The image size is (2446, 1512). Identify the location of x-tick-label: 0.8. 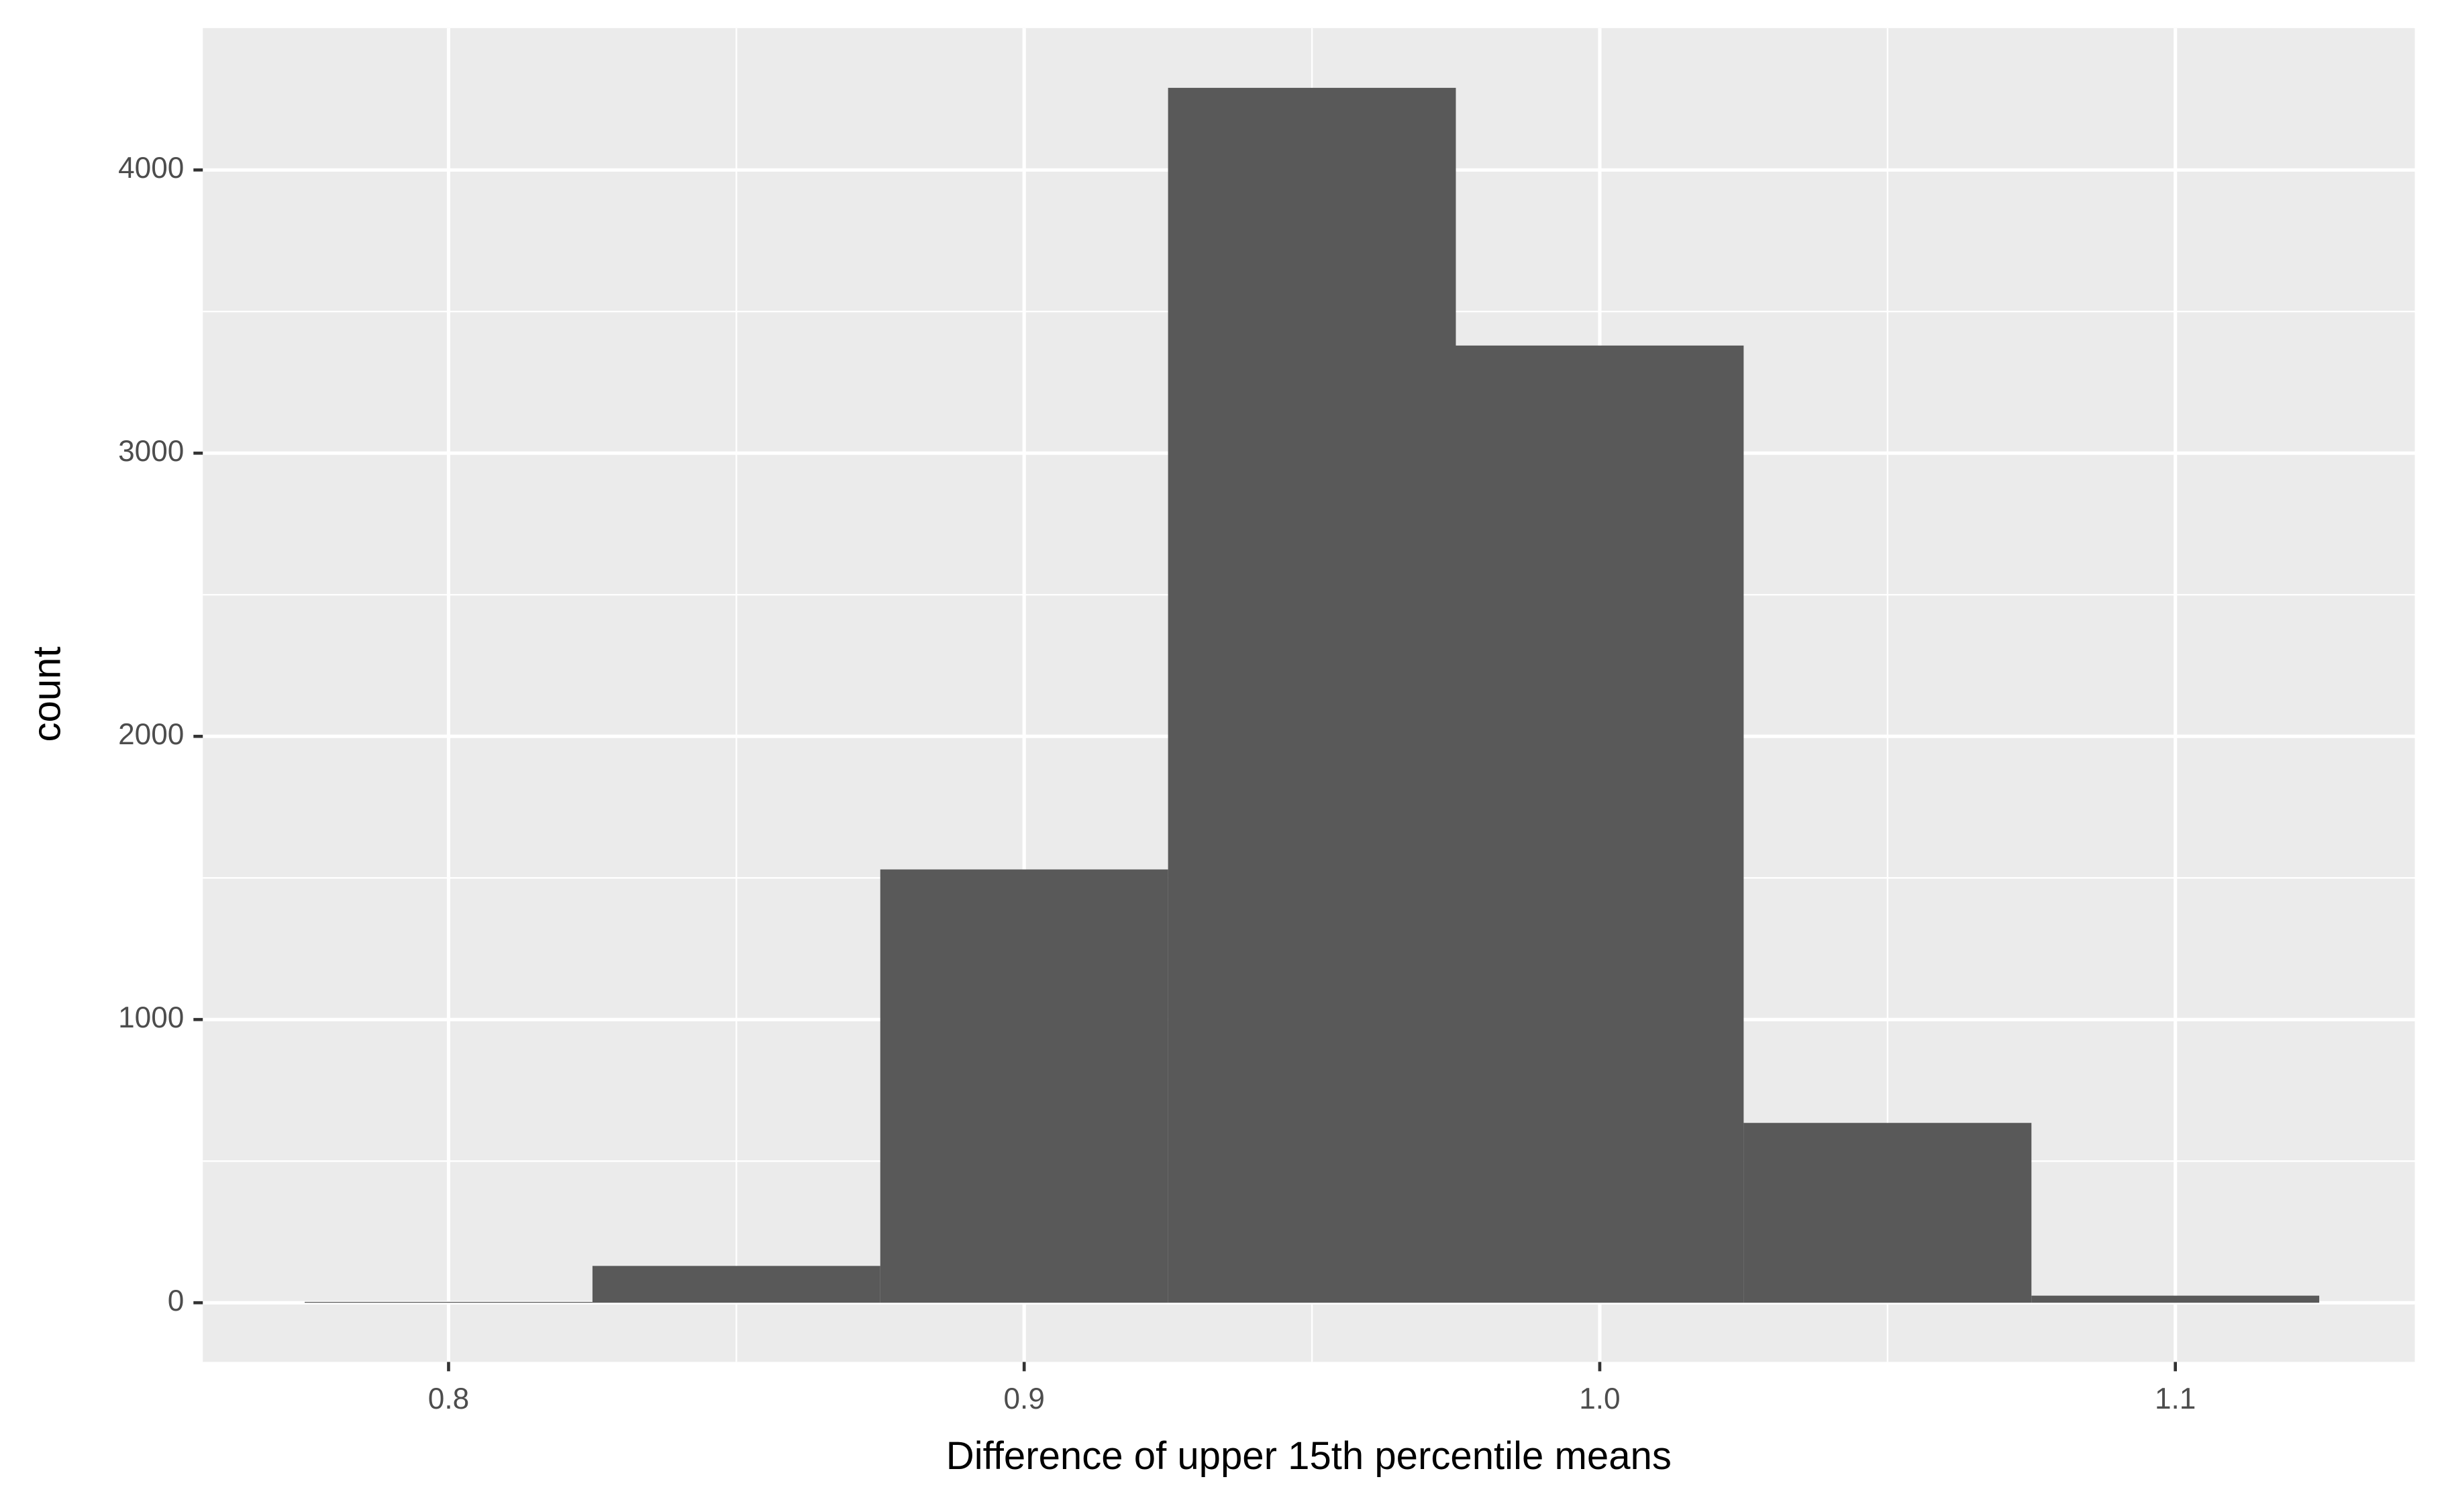
(449, 1398).